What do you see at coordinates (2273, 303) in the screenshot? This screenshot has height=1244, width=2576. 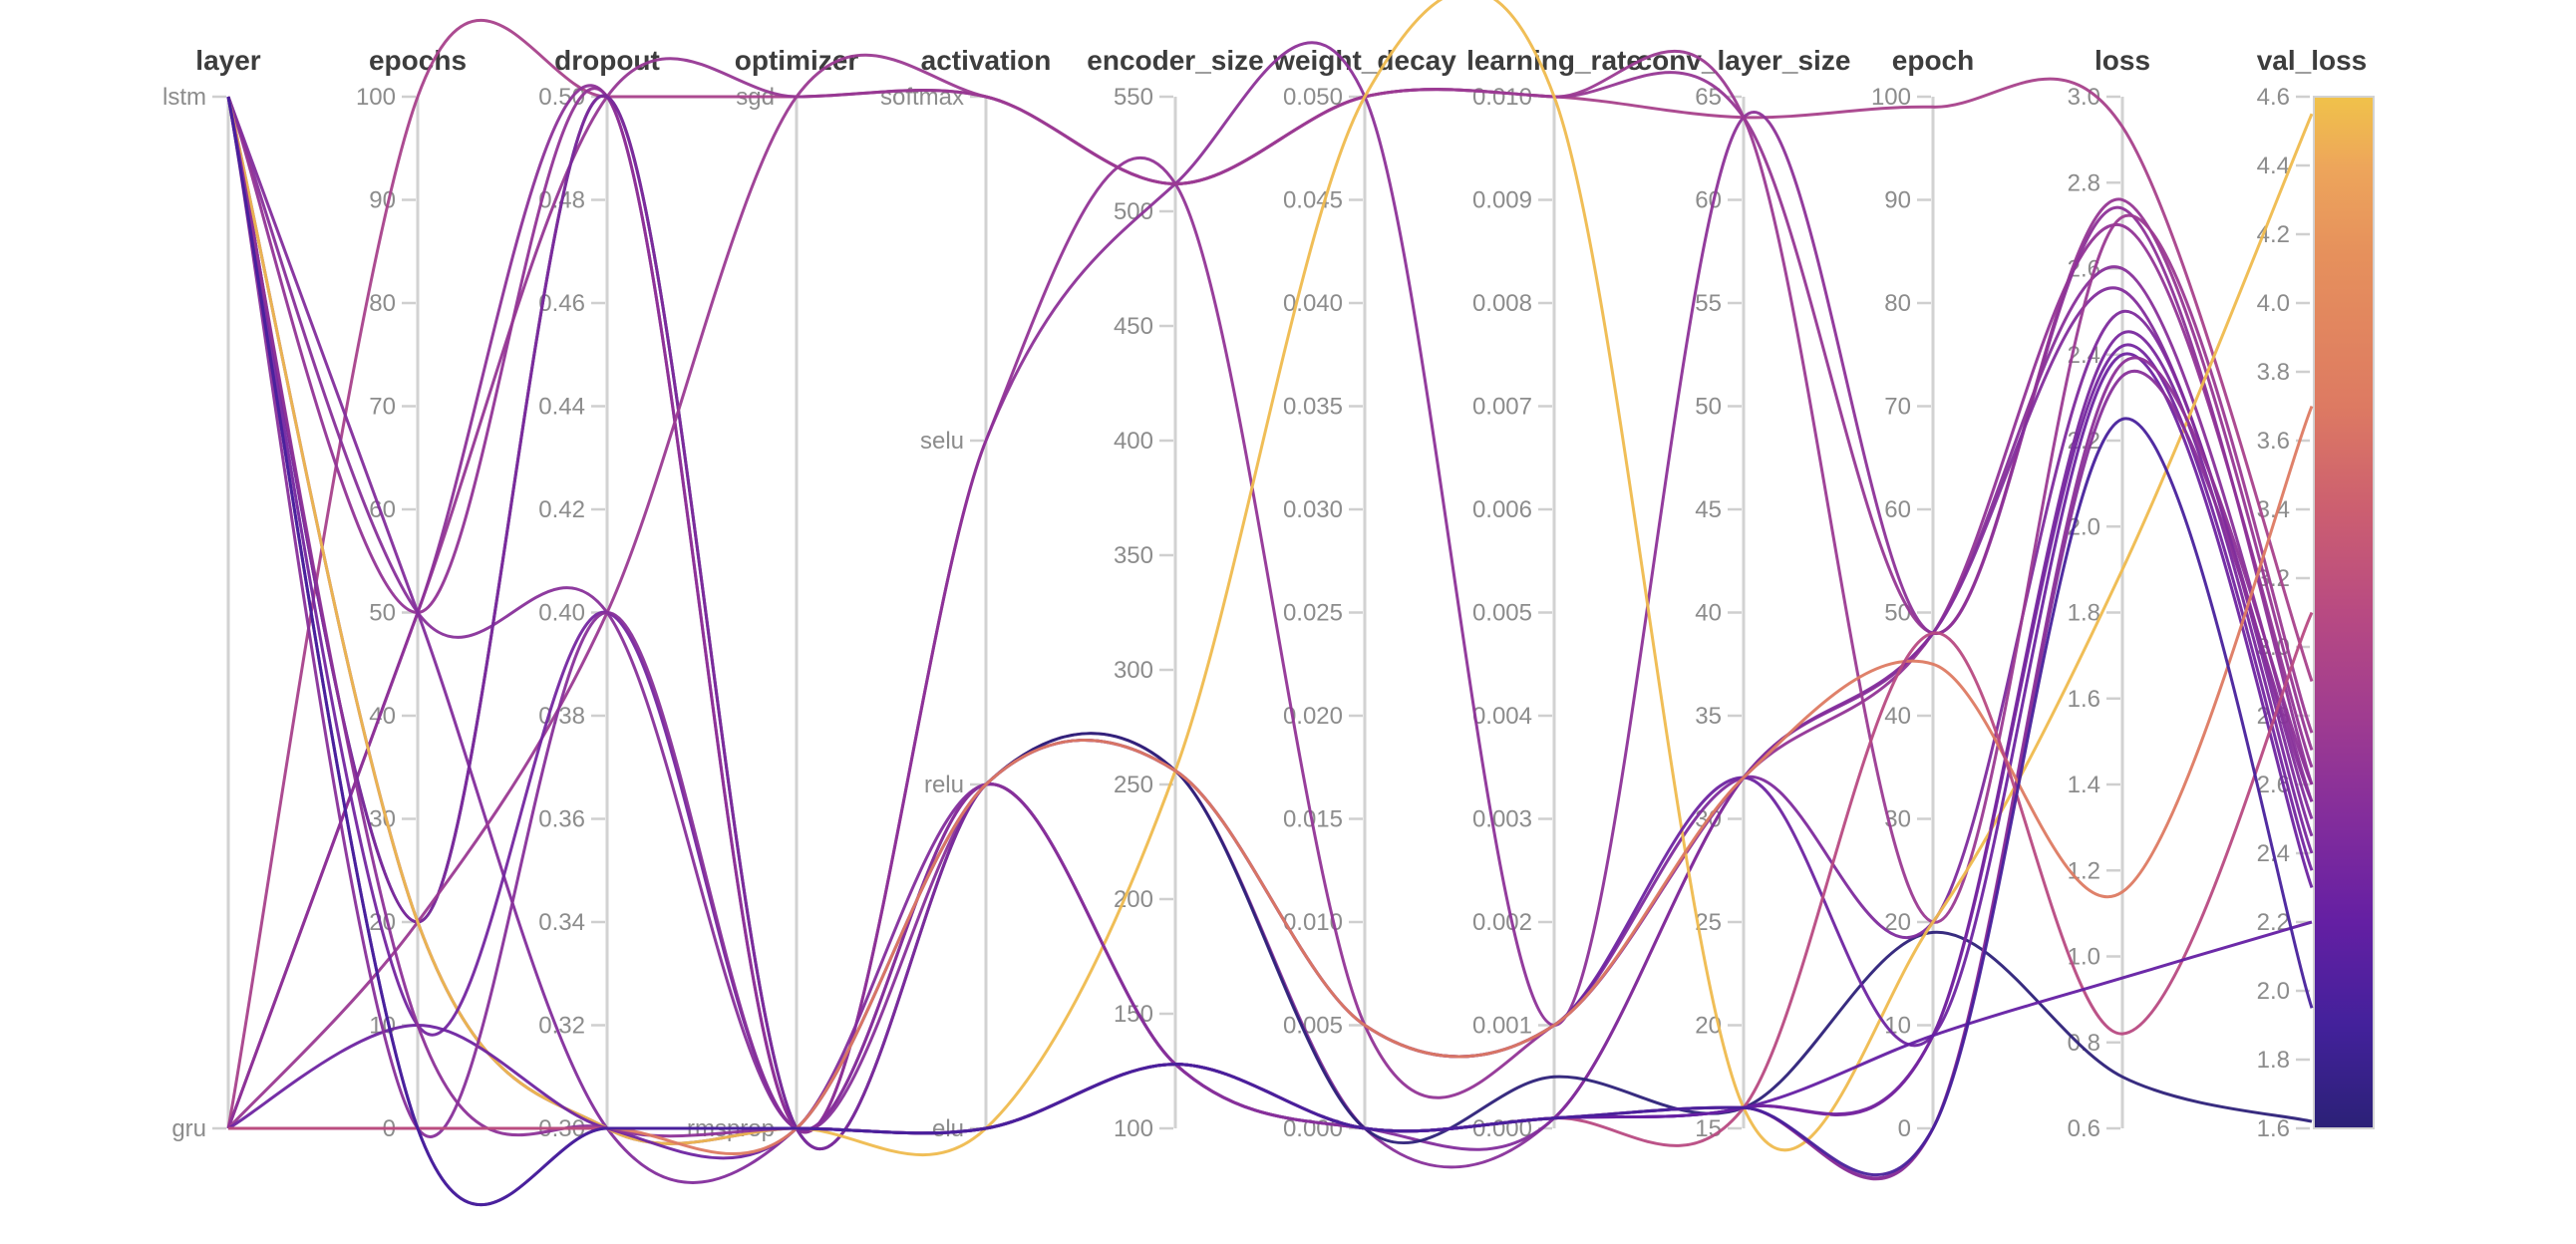 I see `tick-label-val_loss: 4.0` at bounding box center [2273, 303].